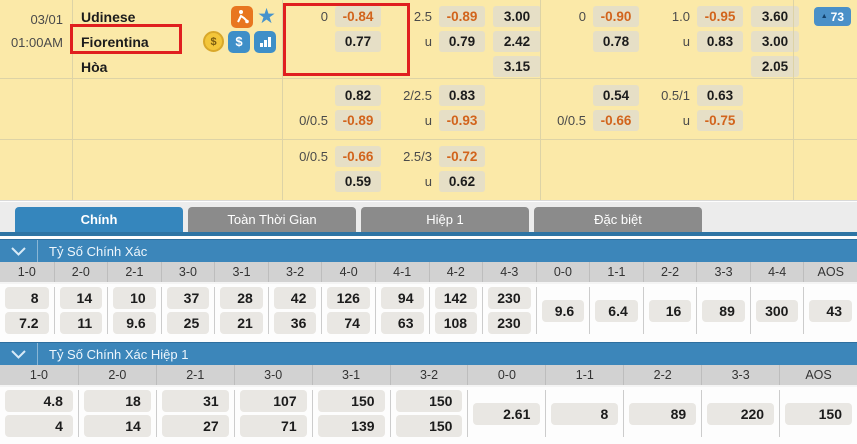 The image size is (857, 444). Describe the element at coordinates (507, 413) in the screenshot. I see `score-odds-value: 2.61` at that location.